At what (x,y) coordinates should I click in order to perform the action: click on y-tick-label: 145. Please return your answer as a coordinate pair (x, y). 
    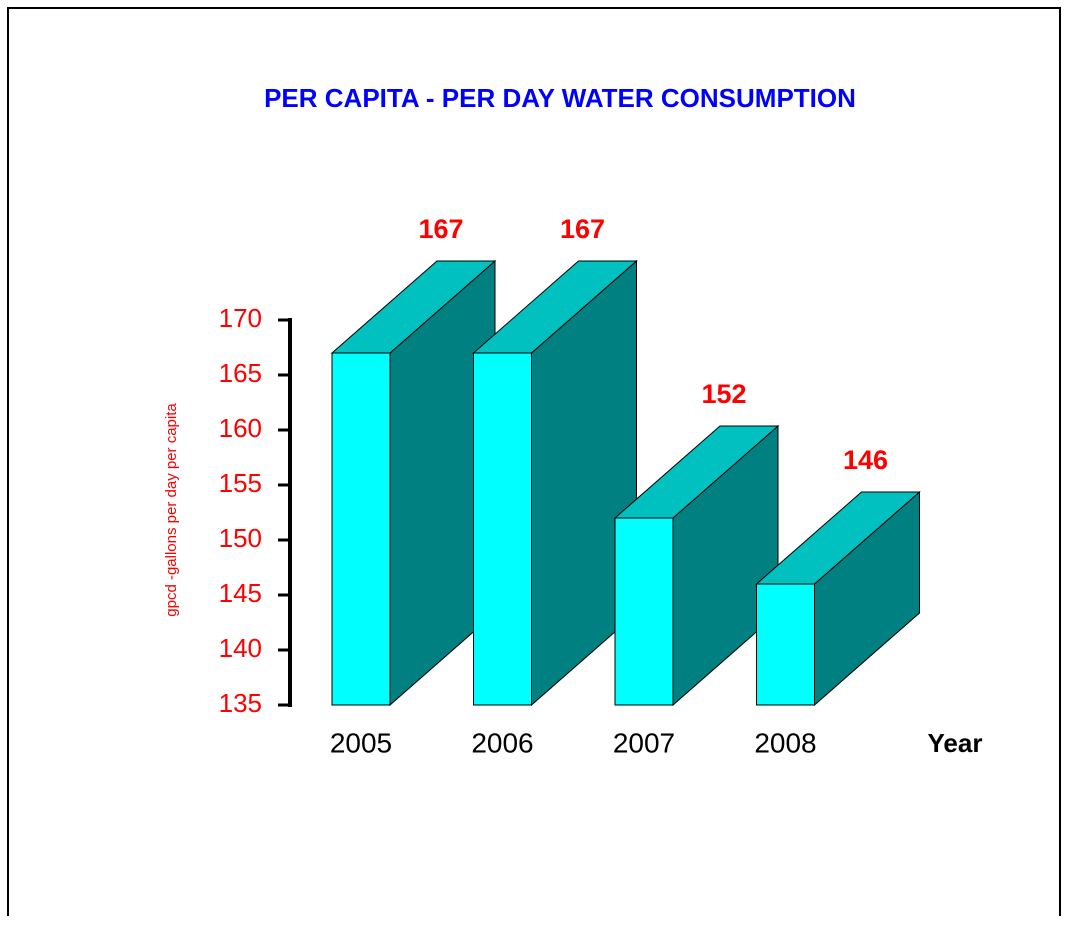
    Looking at the image, I should click on (240, 593).